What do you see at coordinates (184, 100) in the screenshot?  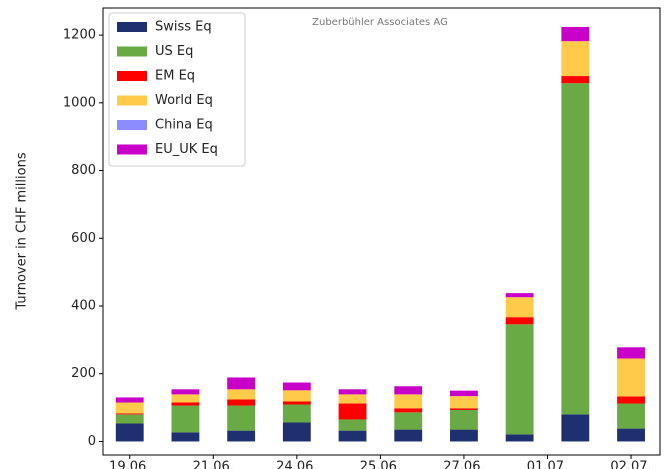 I see `legend-label: World Eq` at bounding box center [184, 100].